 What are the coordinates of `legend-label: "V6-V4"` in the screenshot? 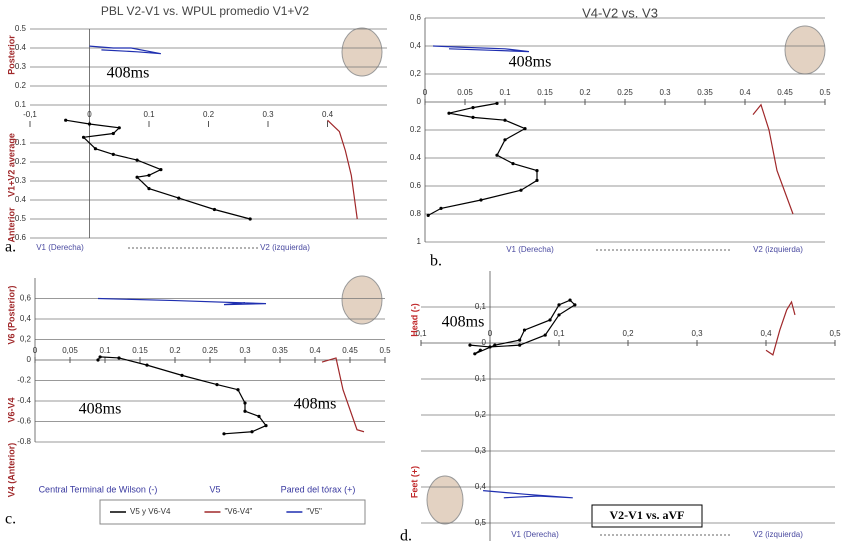 It's located at (238, 511).